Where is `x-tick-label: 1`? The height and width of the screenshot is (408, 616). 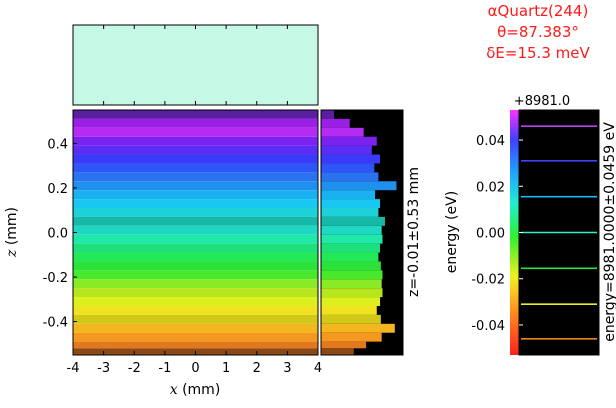
x-tick-label: 1 is located at coordinates (226, 368).